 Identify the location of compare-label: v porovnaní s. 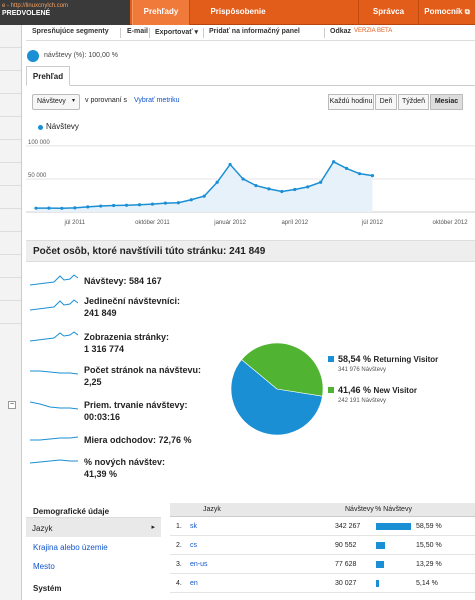
(106, 100).